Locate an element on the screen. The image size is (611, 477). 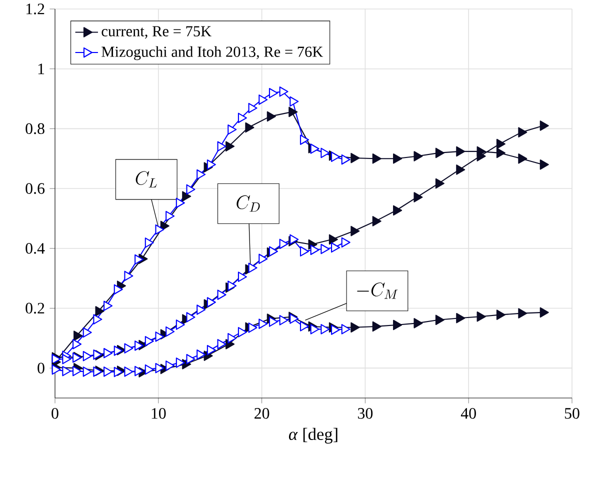
y-tick-label: 1.2 is located at coordinates (35, 9).